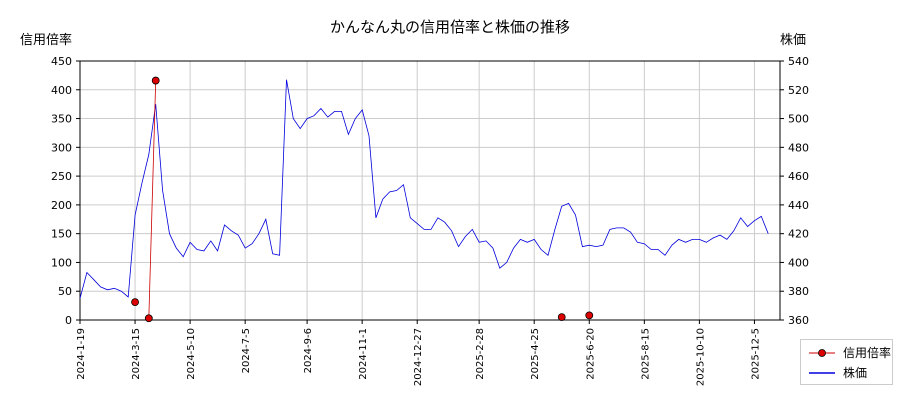 This screenshot has width=900, height=400. I want to click on x-tick-label: 2025-6-20, so click(590, 354).